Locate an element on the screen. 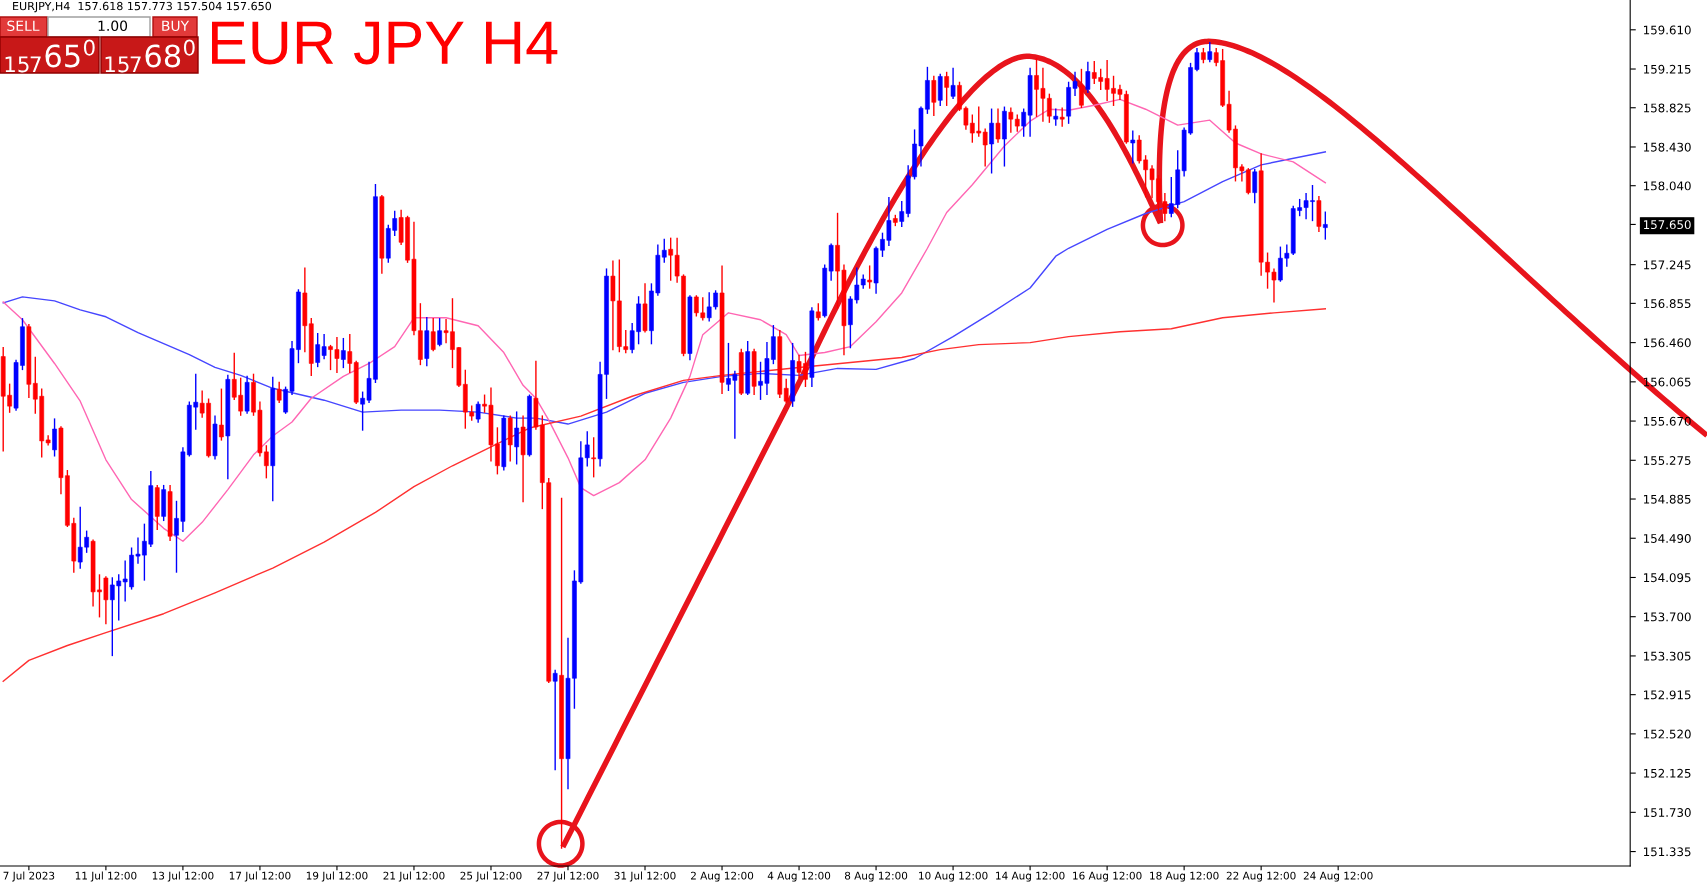  annotation: SELL is located at coordinates (23, 26).